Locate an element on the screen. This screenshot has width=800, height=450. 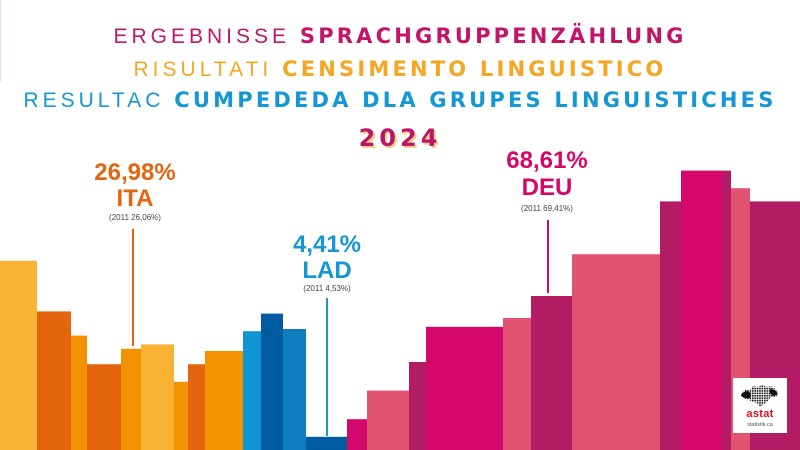
deu-percentage: 68,61% is located at coordinates (547, 160).